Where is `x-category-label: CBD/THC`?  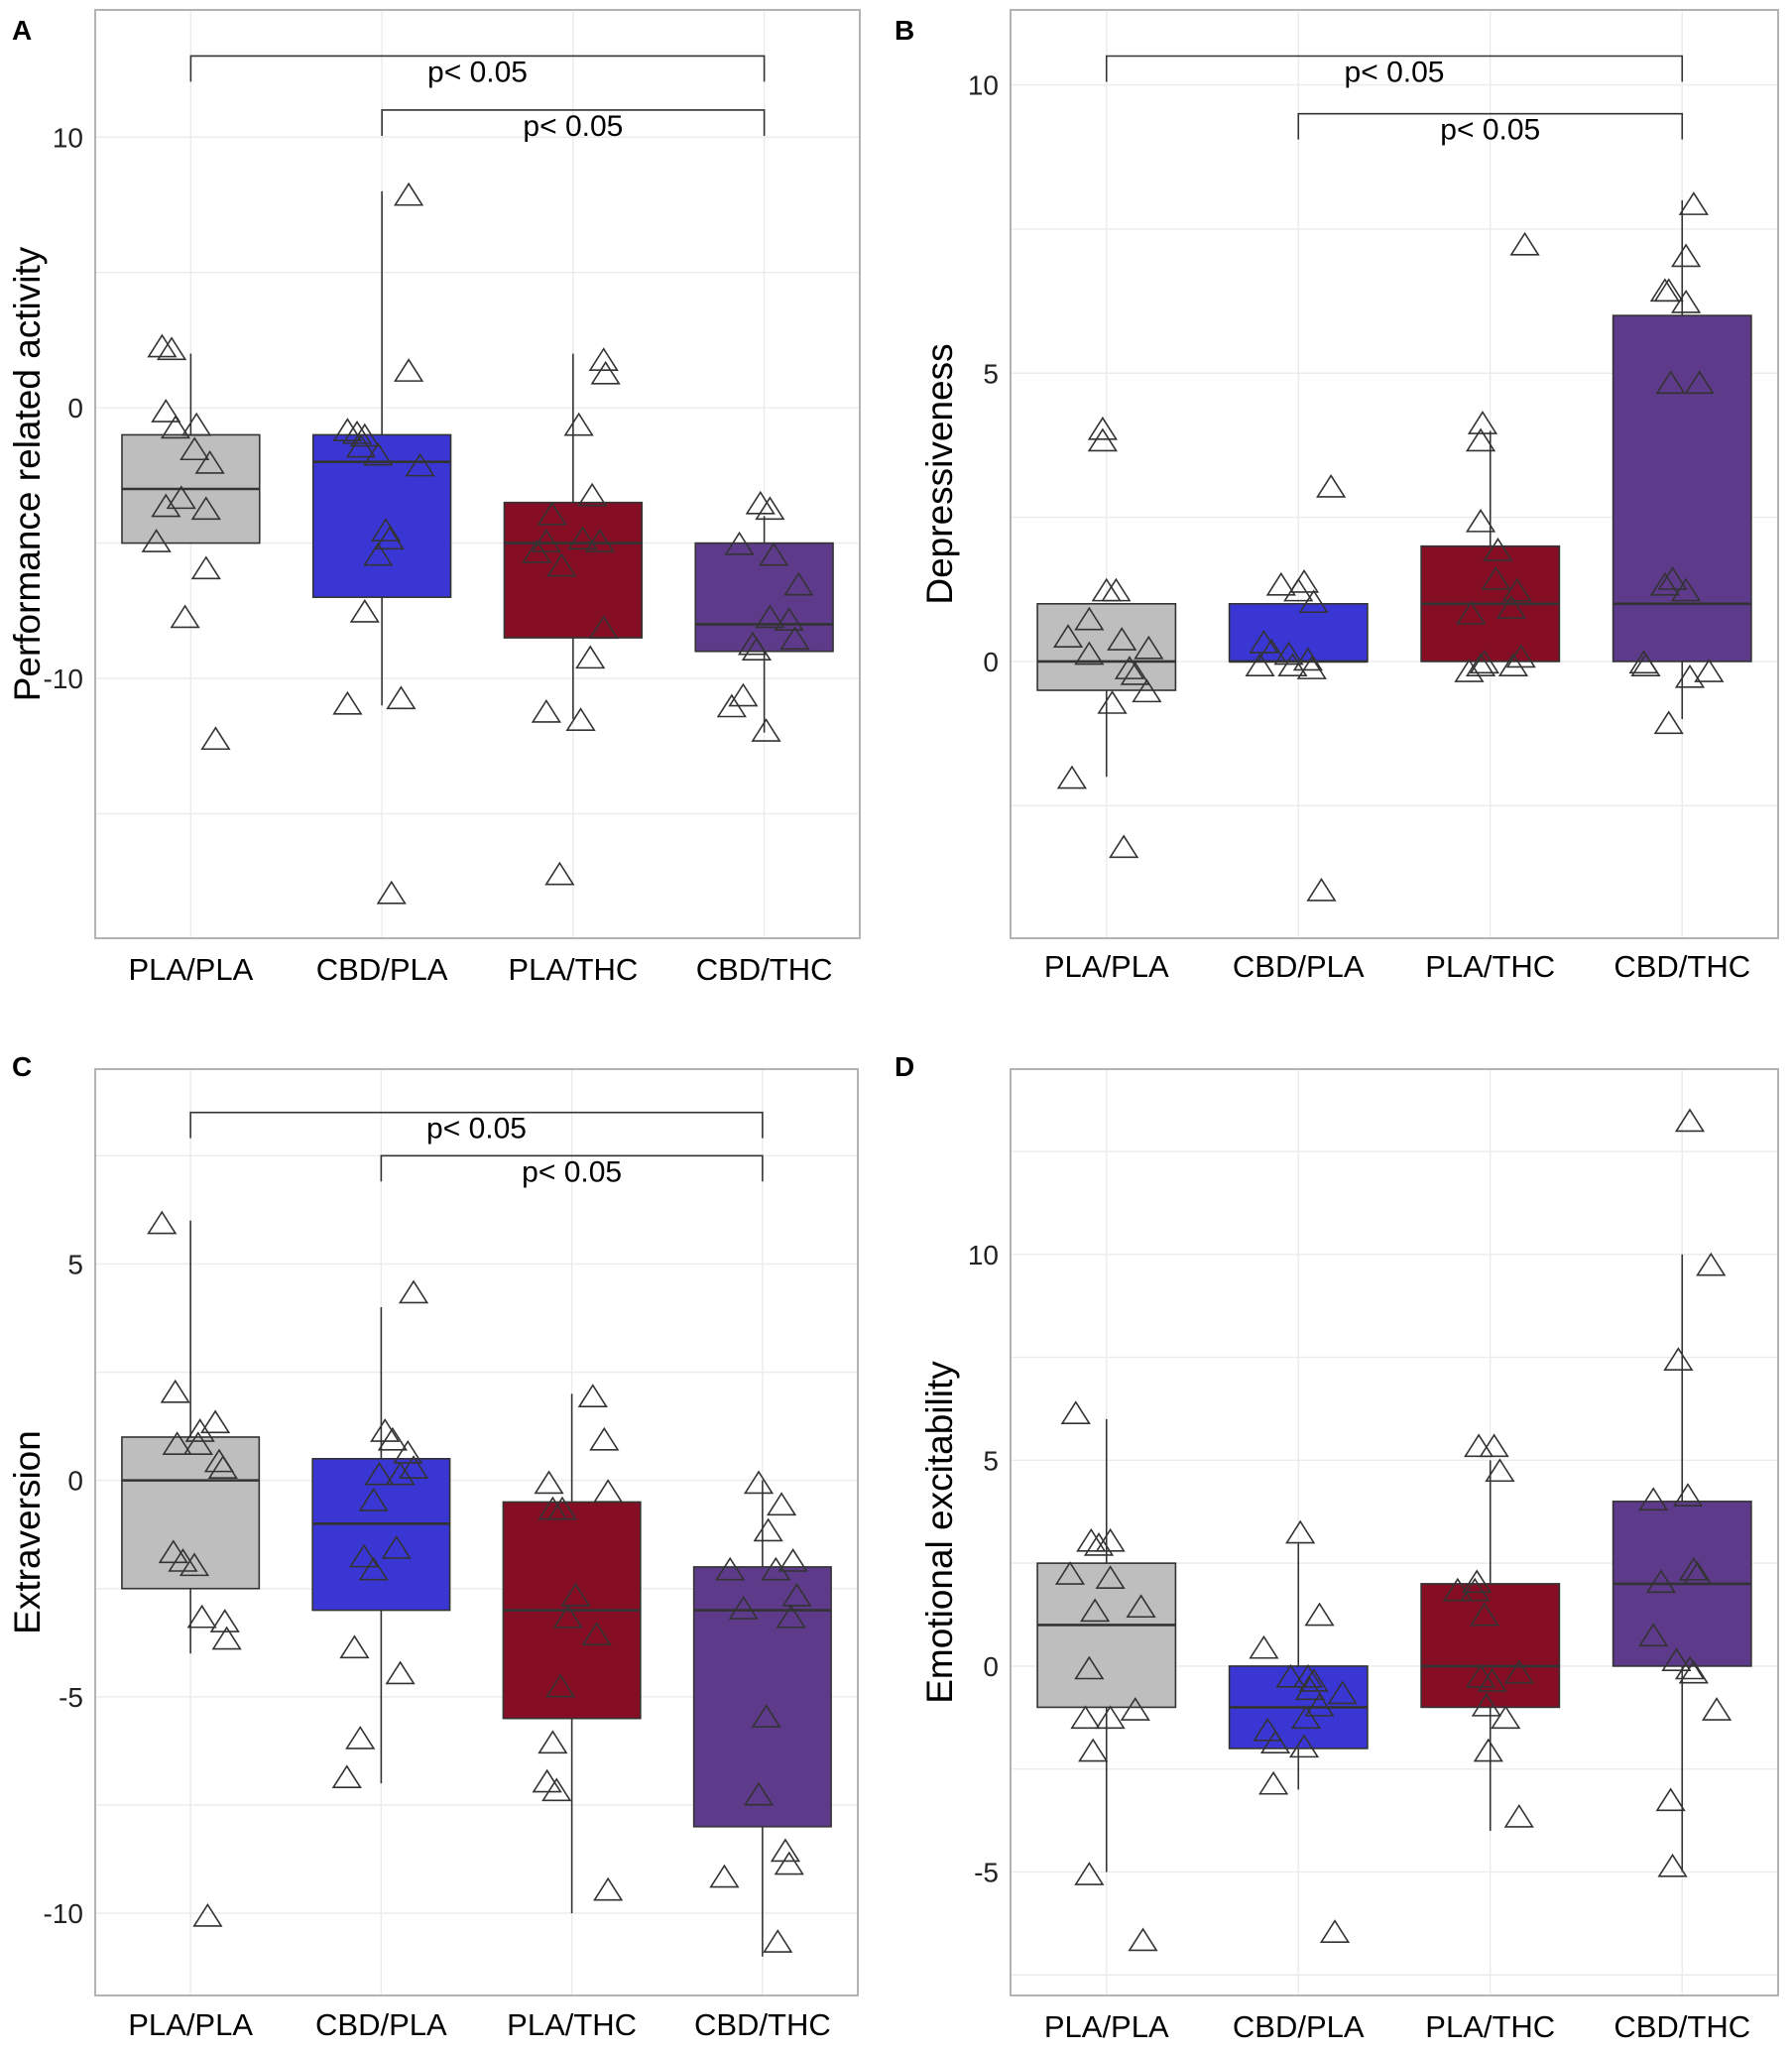 x-category-label: CBD/THC is located at coordinates (1682, 2026).